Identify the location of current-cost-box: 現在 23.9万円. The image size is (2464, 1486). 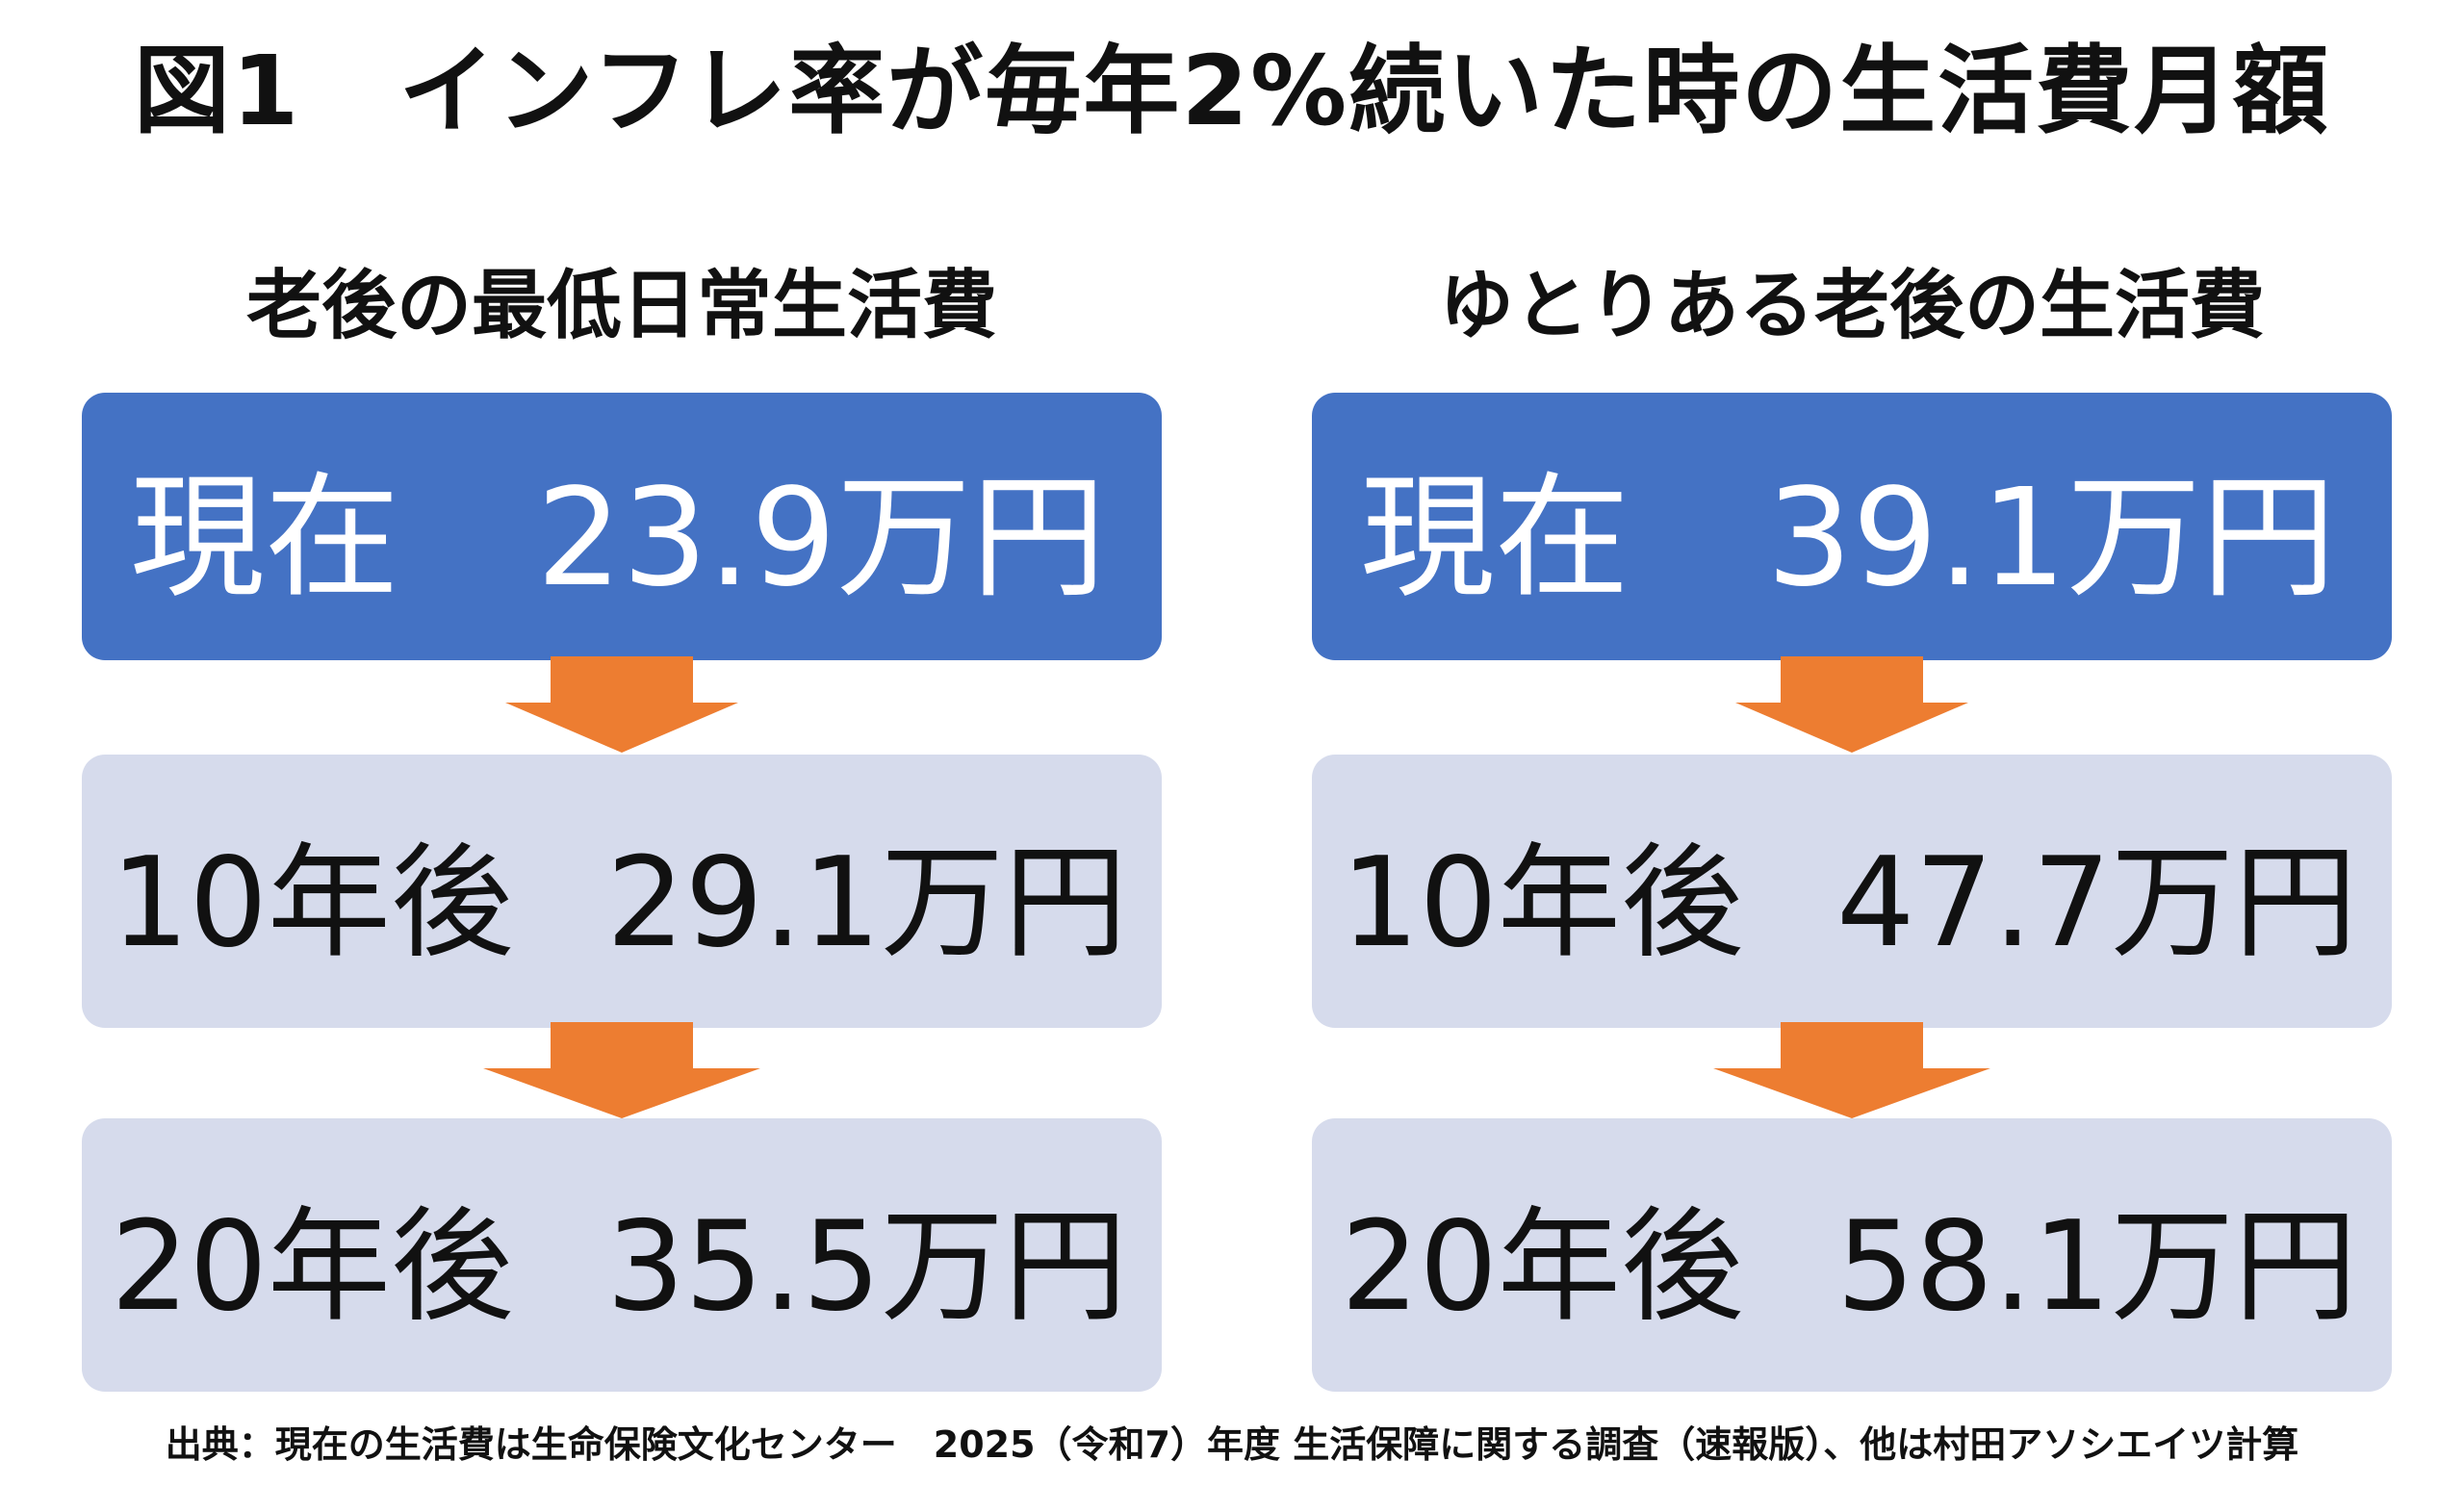
(622, 527).